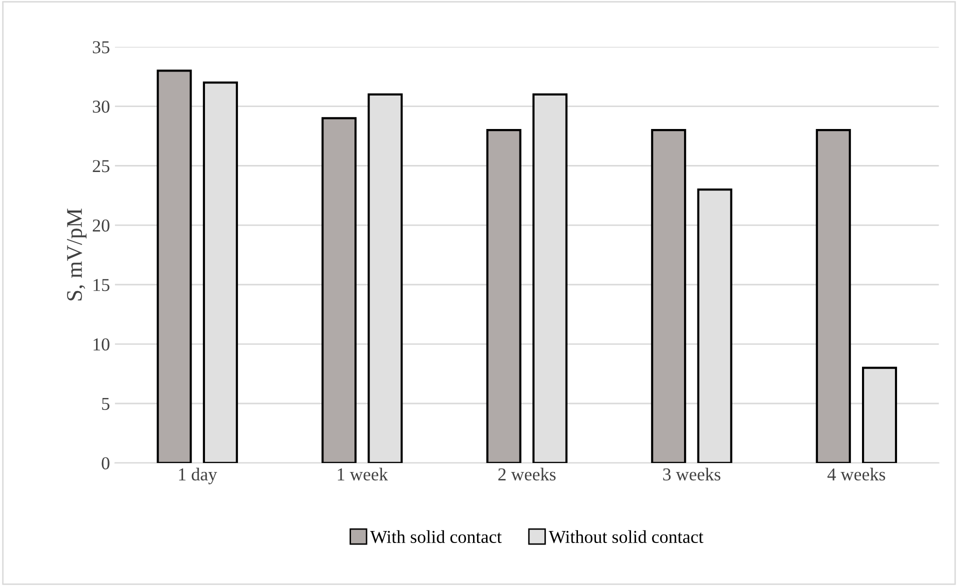  I want to click on legend-label: Without solid contact, so click(626, 537).